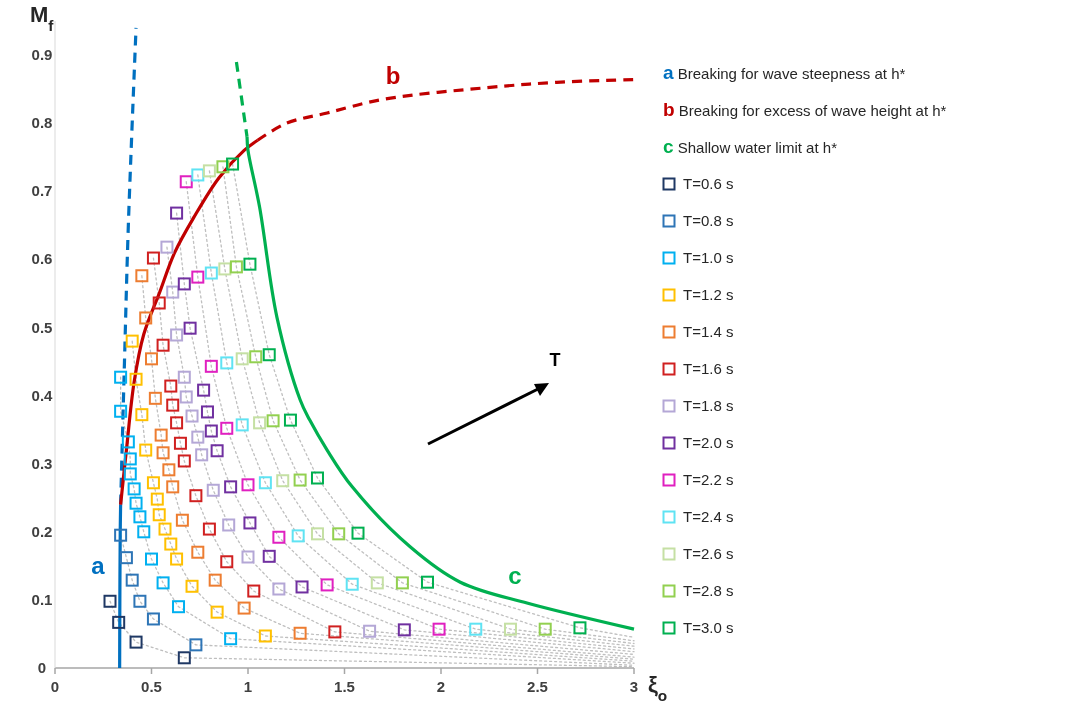 The width and height of the screenshot is (1087, 704). I want to click on legend-label: T=2.4 s, so click(708, 516).